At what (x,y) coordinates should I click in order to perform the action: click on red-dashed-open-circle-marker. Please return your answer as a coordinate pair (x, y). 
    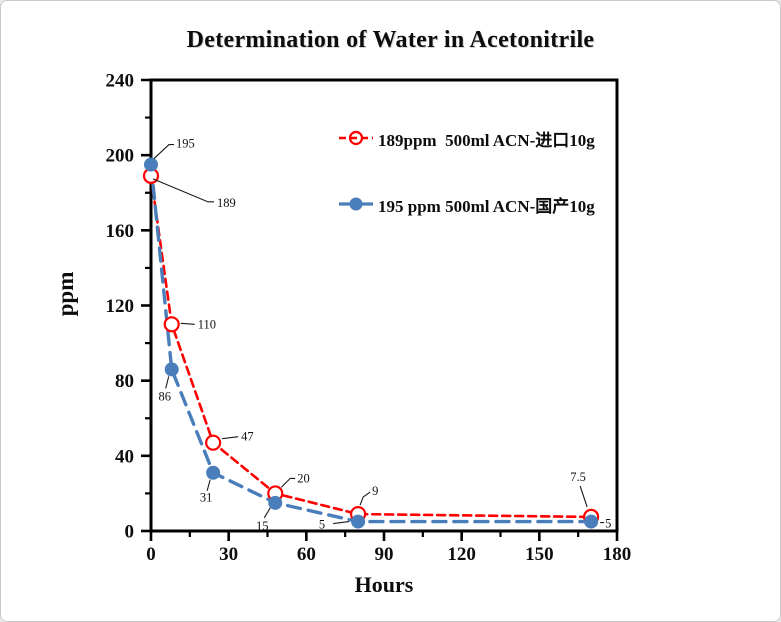
    Looking at the image, I should click on (356, 138).